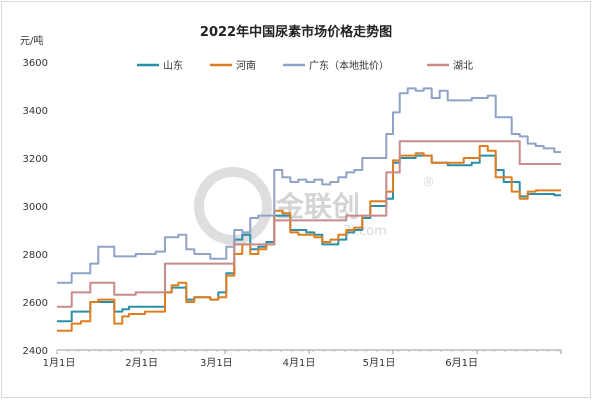 The height and width of the screenshot is (400, 593). Describe the element at coordinates (463, 66) in the screenshot. I see `legend-label: 湖北` at that location.